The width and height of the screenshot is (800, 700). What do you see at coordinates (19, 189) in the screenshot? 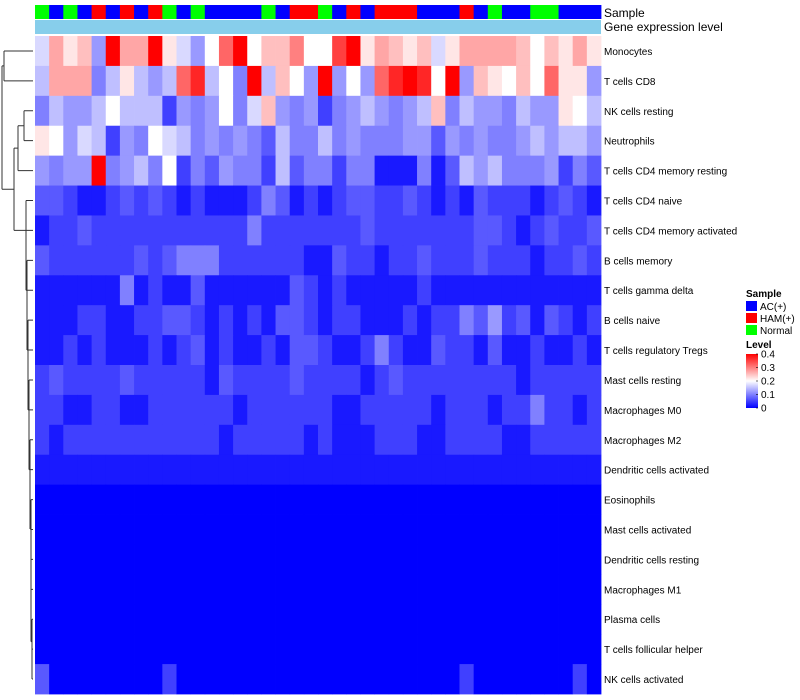
I see `dendrogram-branch` at bounding box center [19, 189].